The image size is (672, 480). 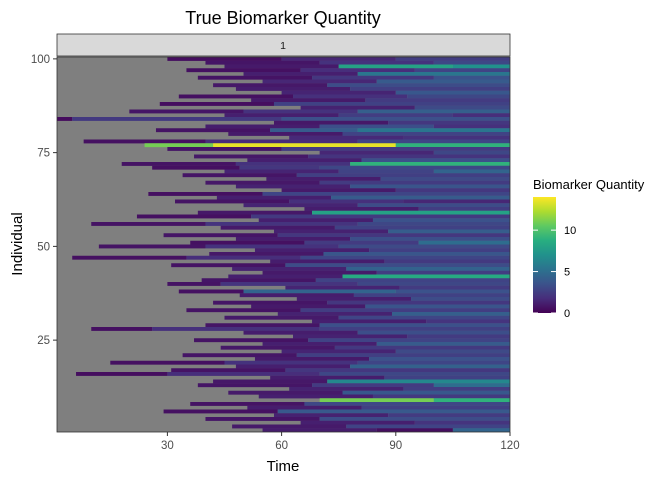 What do you see at coordinates (283, 45) in the screenshot?
I see `facet-strip` at bounding box center [283, 45].